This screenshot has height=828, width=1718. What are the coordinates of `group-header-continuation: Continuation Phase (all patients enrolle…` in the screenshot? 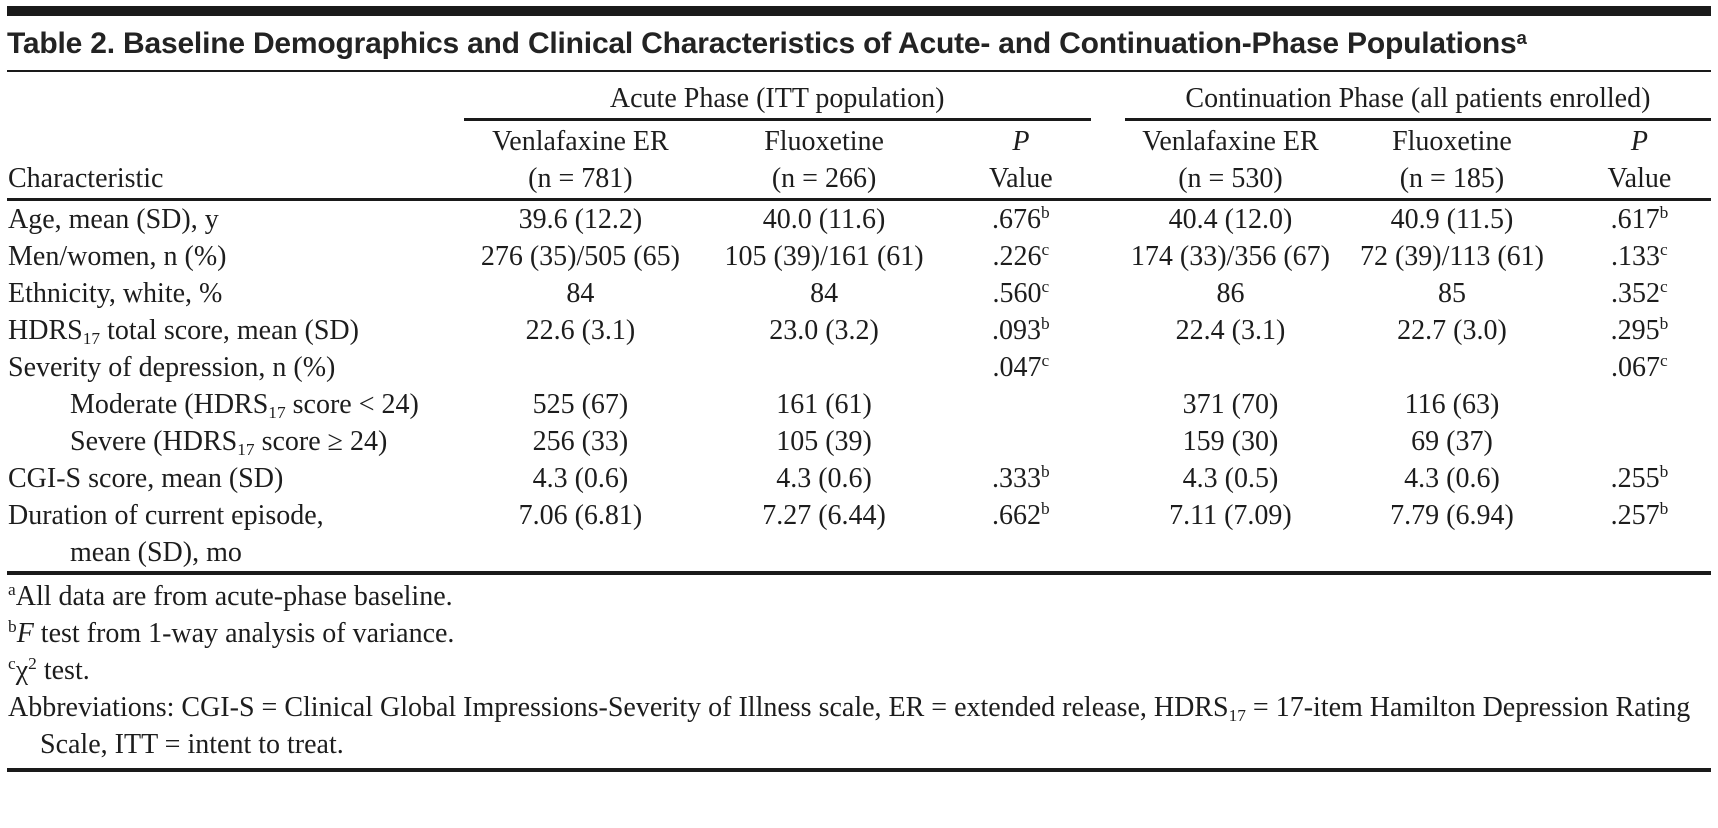 It's located at (1417, 97).